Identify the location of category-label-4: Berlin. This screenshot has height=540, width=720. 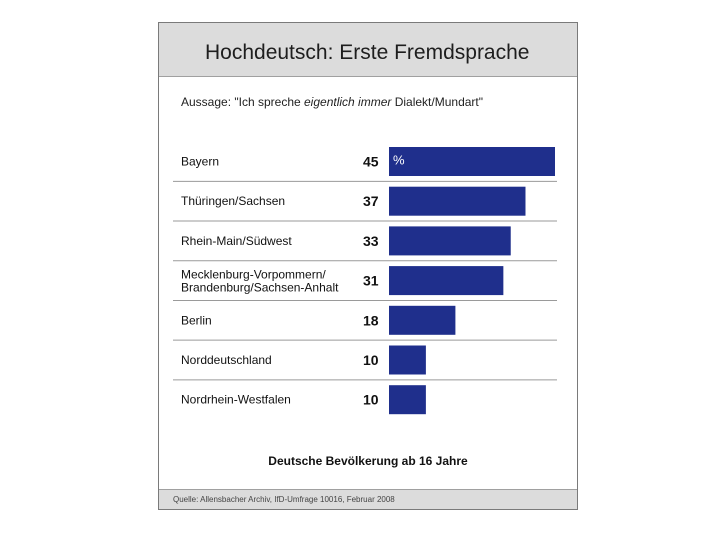
(196, 320).